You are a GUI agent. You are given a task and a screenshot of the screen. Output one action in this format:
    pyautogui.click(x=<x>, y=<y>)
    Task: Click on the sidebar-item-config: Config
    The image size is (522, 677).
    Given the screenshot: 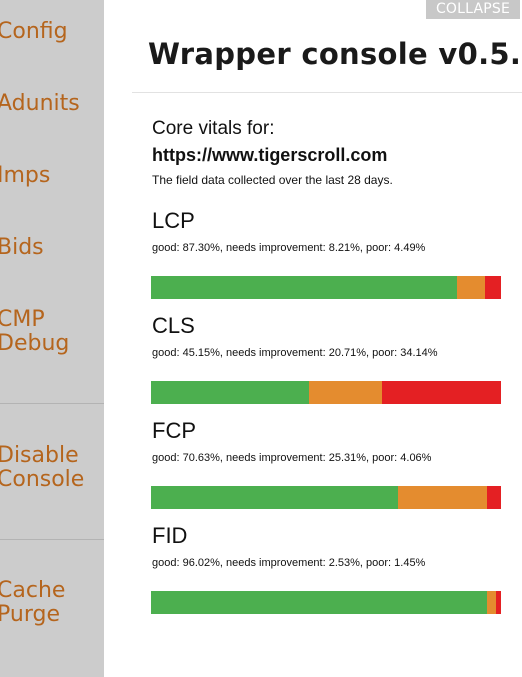 What is the action you would take?
    pyautogui.click(x=34, y=32)
    